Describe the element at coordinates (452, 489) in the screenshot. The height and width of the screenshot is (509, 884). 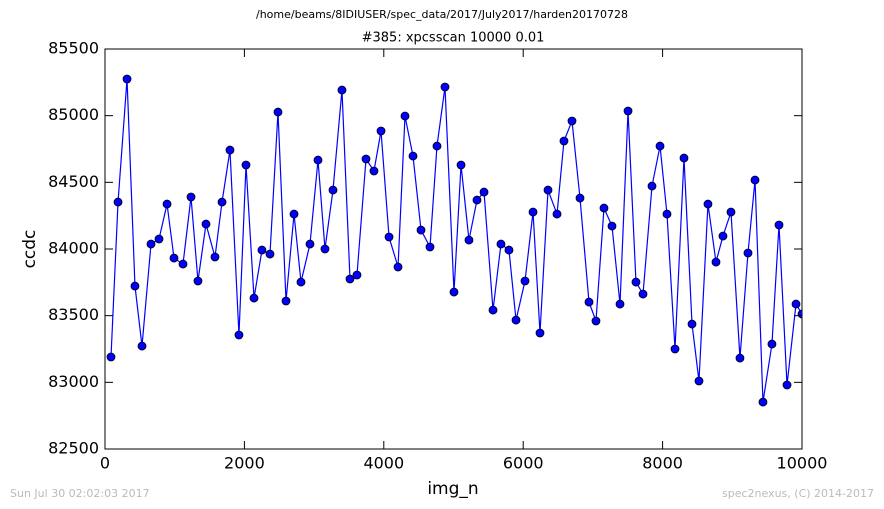
I see `x-axis-label: img_n` at that location.